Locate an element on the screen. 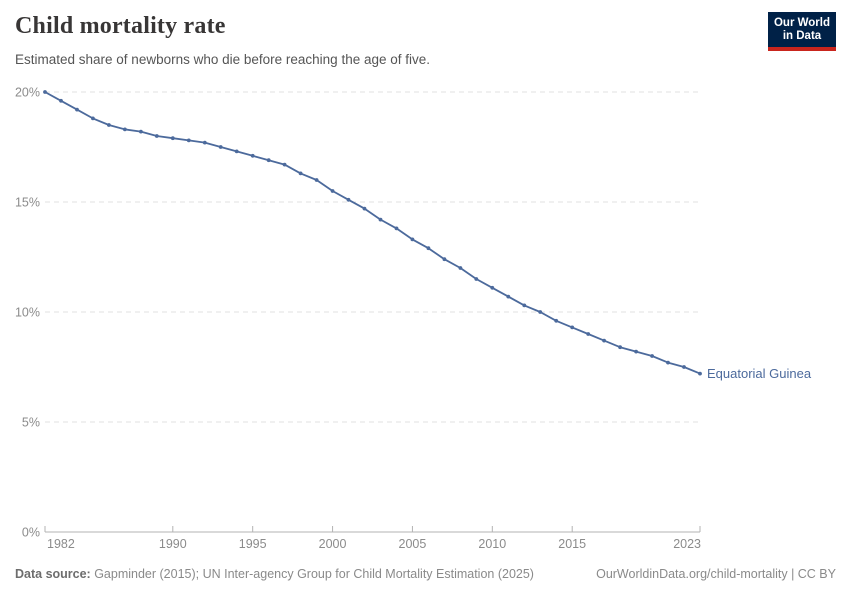 The image size is (850, 600). x-axis-label: 1990 is located at coordinates (173, 544).